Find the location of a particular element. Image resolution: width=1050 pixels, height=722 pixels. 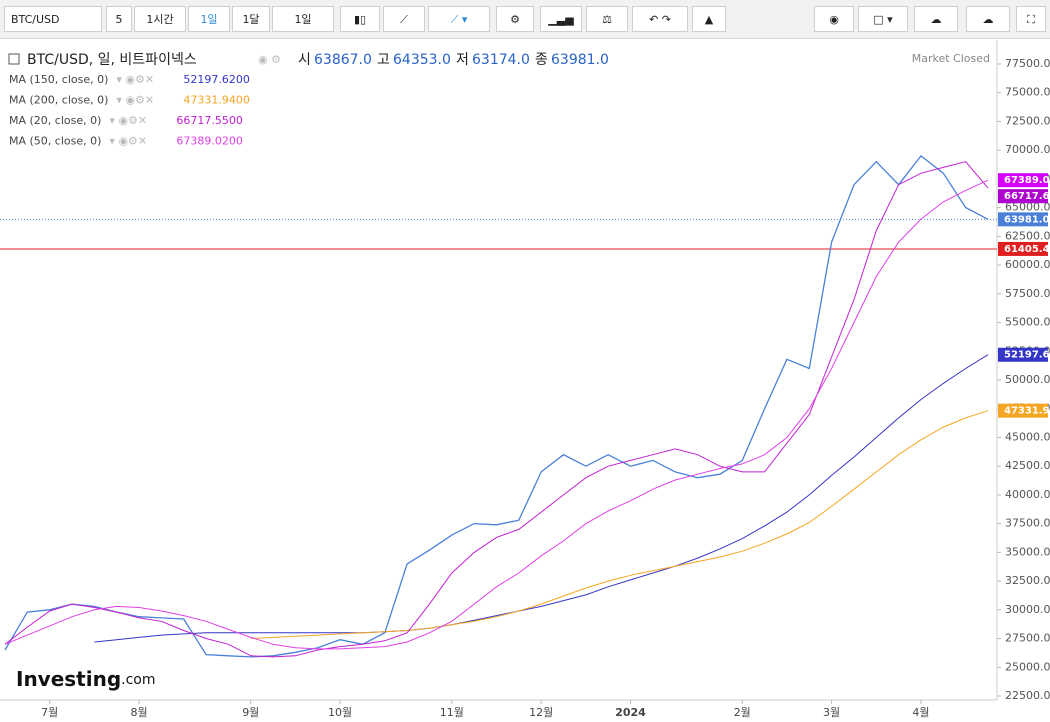

y-tick-label: 37500.0 is located at coordinates (1027, 523).